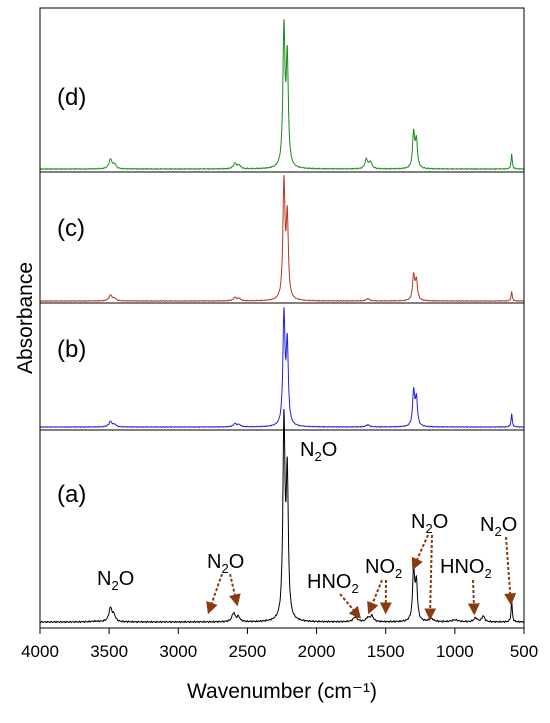  Describe the element at coordinates (71, 349) in the screenshot. I see `series-label-b: (b)` at that location.